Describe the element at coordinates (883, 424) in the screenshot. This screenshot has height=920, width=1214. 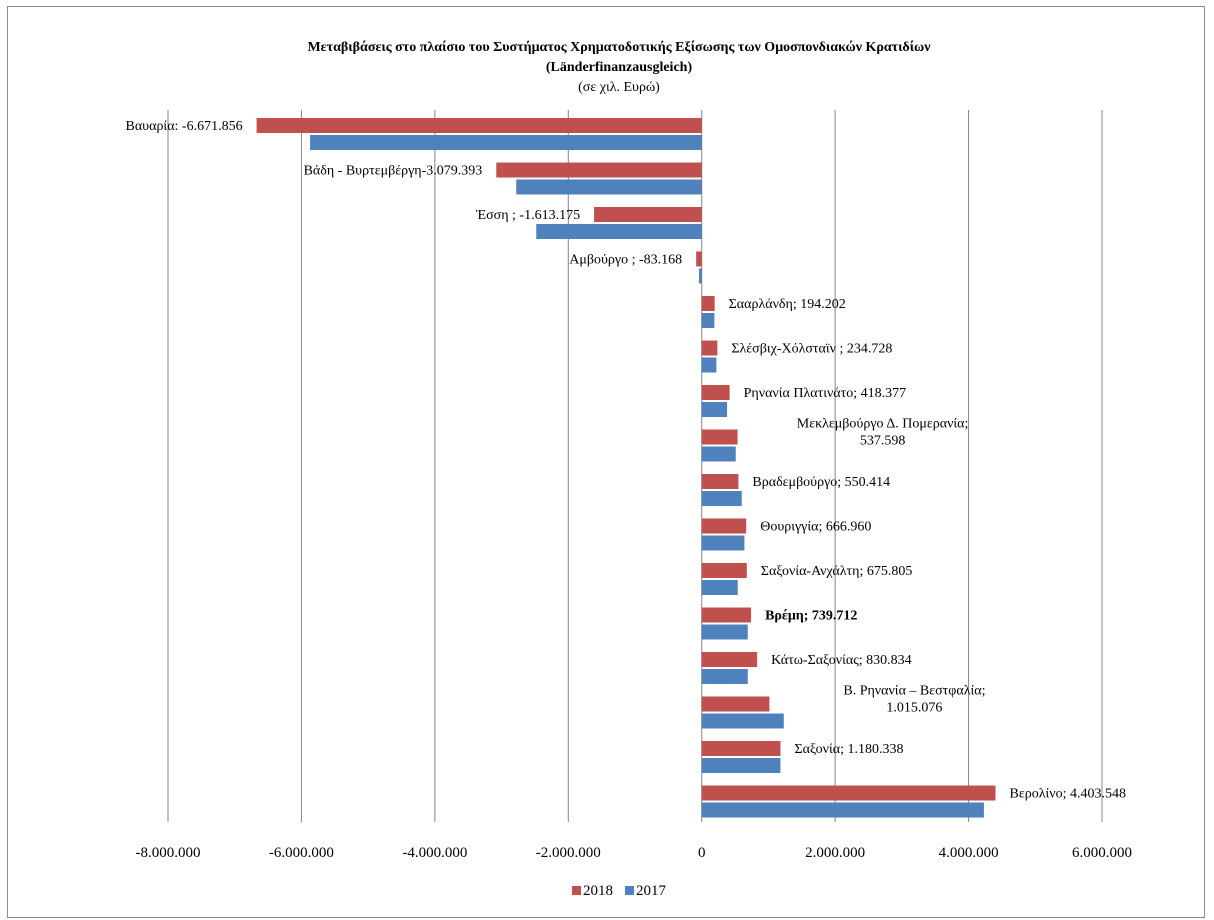
I see `data-label: Μεκλεμβούργο Δ. Πομερανία;` at that location.